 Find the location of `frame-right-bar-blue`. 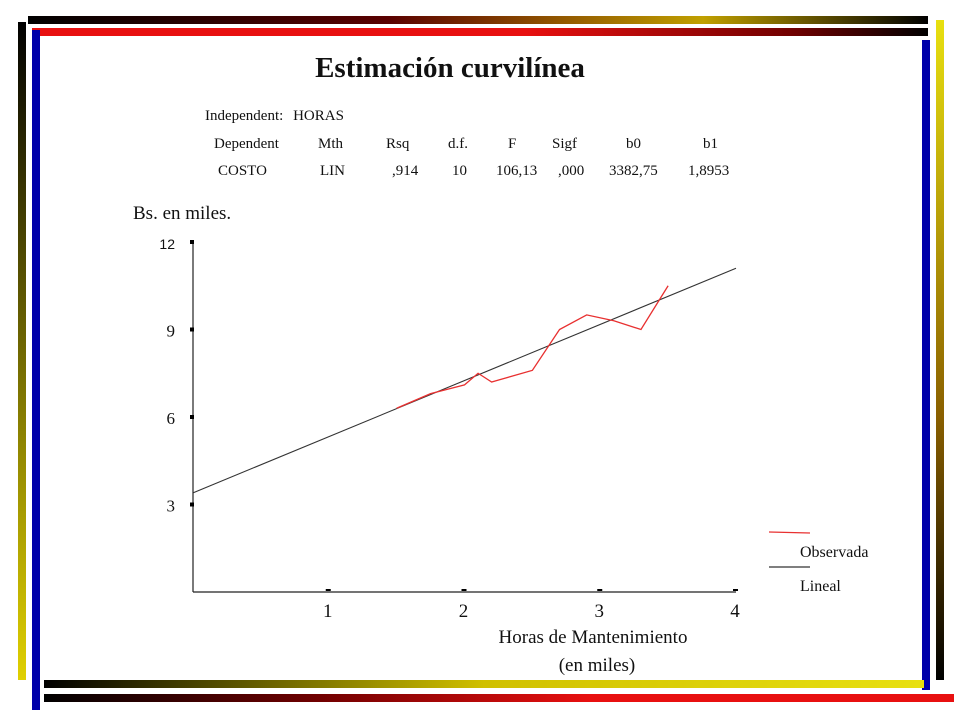

frame-right-bar-blue is located at coordinates (926, 365).